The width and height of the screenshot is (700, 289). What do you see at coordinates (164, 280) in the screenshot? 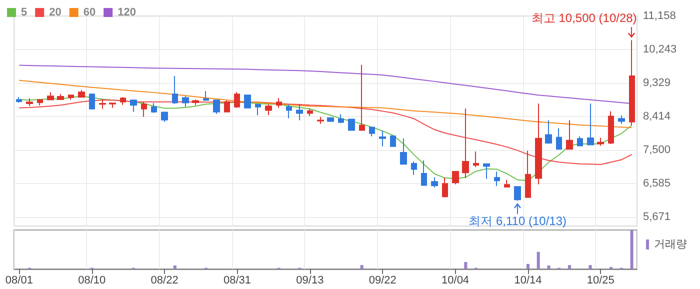
I see `x-tick-label: 08/22` at bounding box center [164, 280].